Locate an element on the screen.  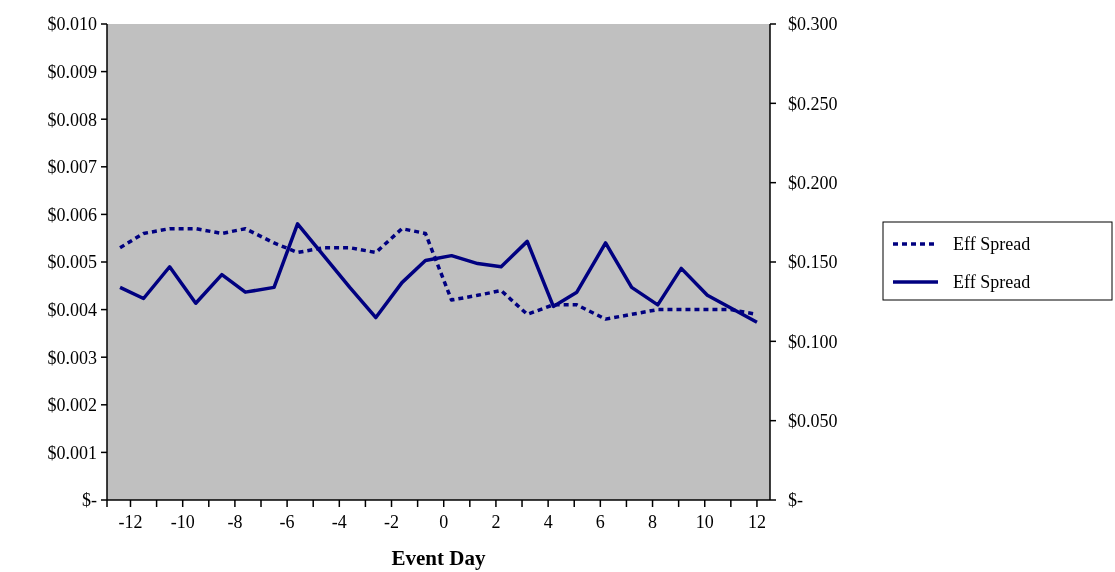
y-tick-label: $0.010 is located at coordinates (72, 24).